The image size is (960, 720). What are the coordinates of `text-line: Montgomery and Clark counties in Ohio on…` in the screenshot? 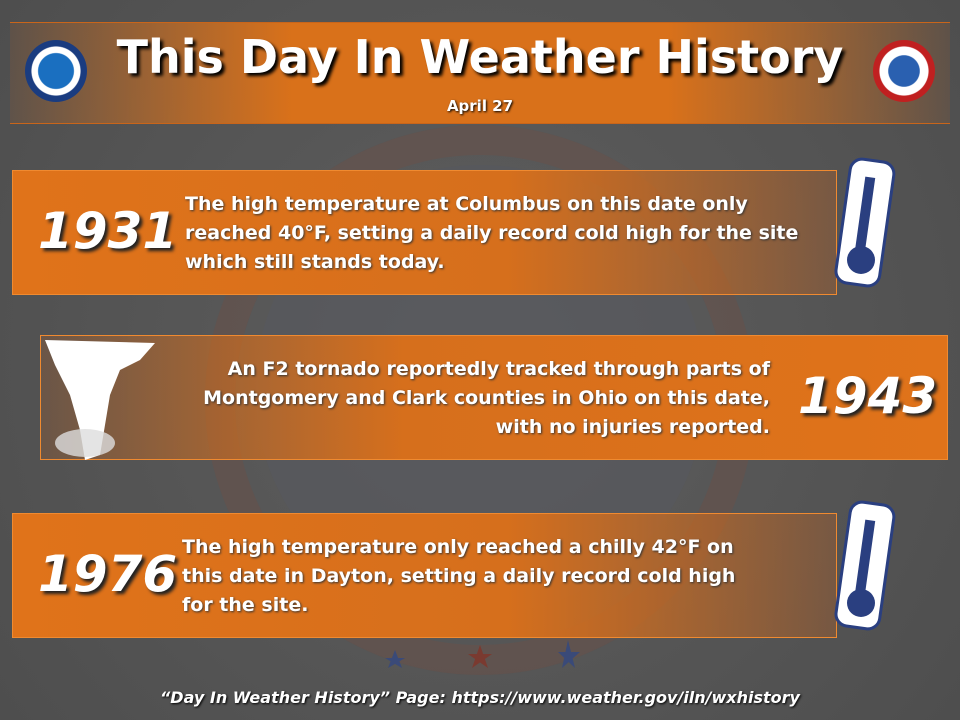 It's located at (486, 398).